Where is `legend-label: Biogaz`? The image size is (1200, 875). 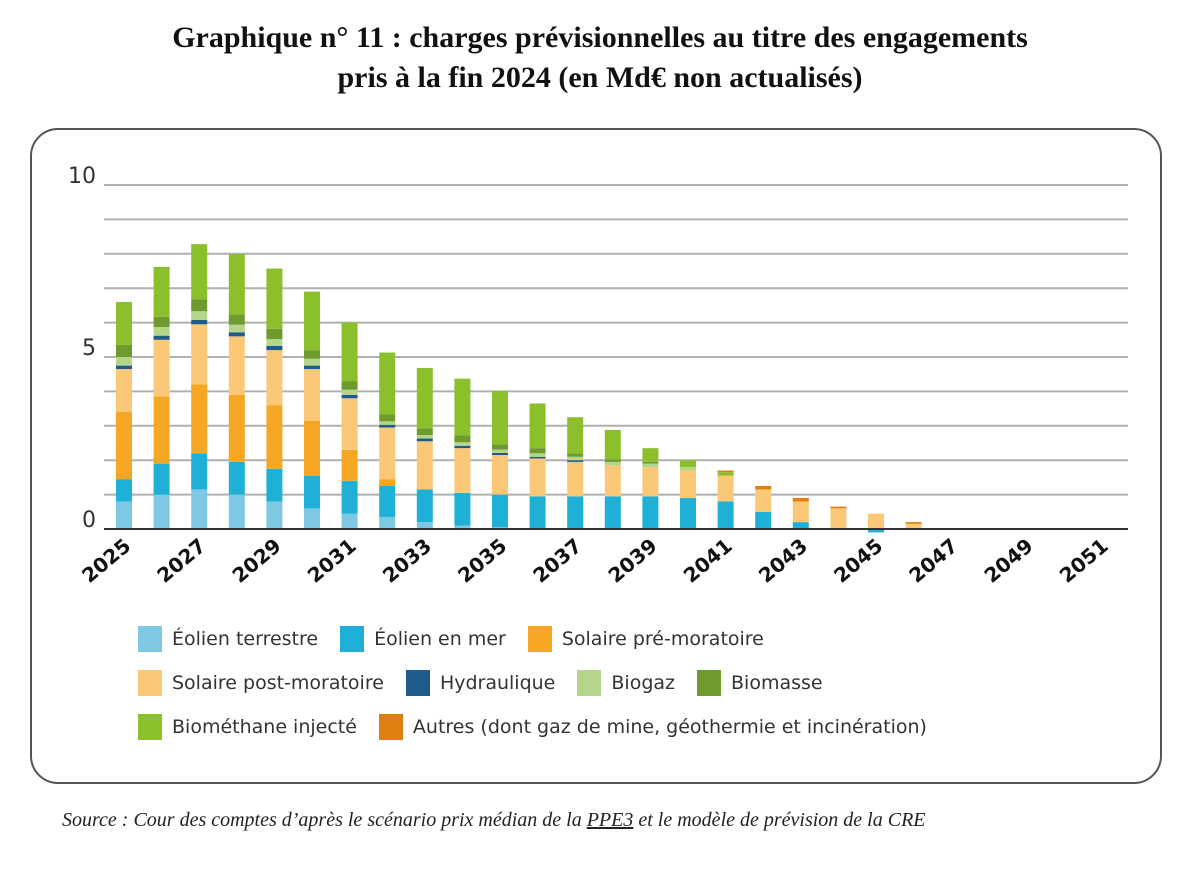
legend-label: Biogaz is located at coordinates (643, 683).